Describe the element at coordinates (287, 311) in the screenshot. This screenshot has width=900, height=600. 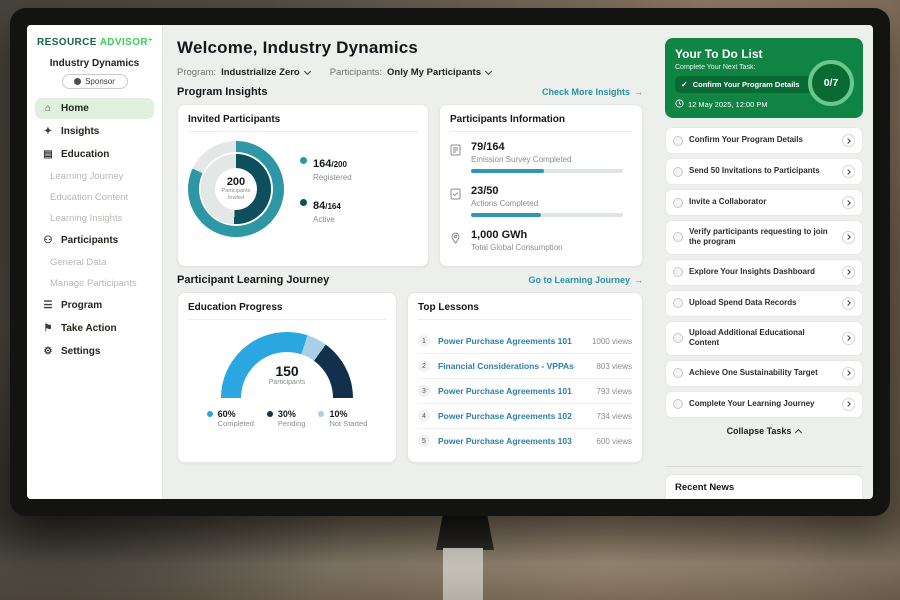
I see `education-card-title: Education Progress` at that location.